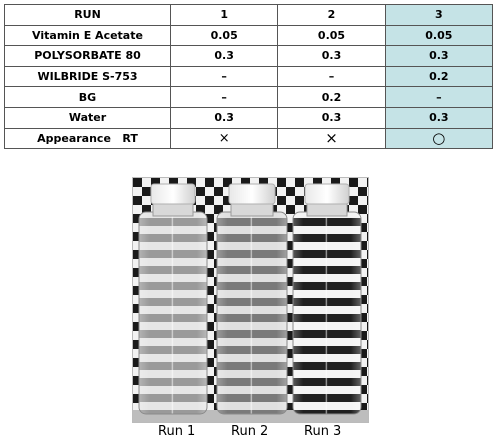 This screenshot has height=442, width=500. I want to click on row-label: Appearance RT, so click(87, 138).